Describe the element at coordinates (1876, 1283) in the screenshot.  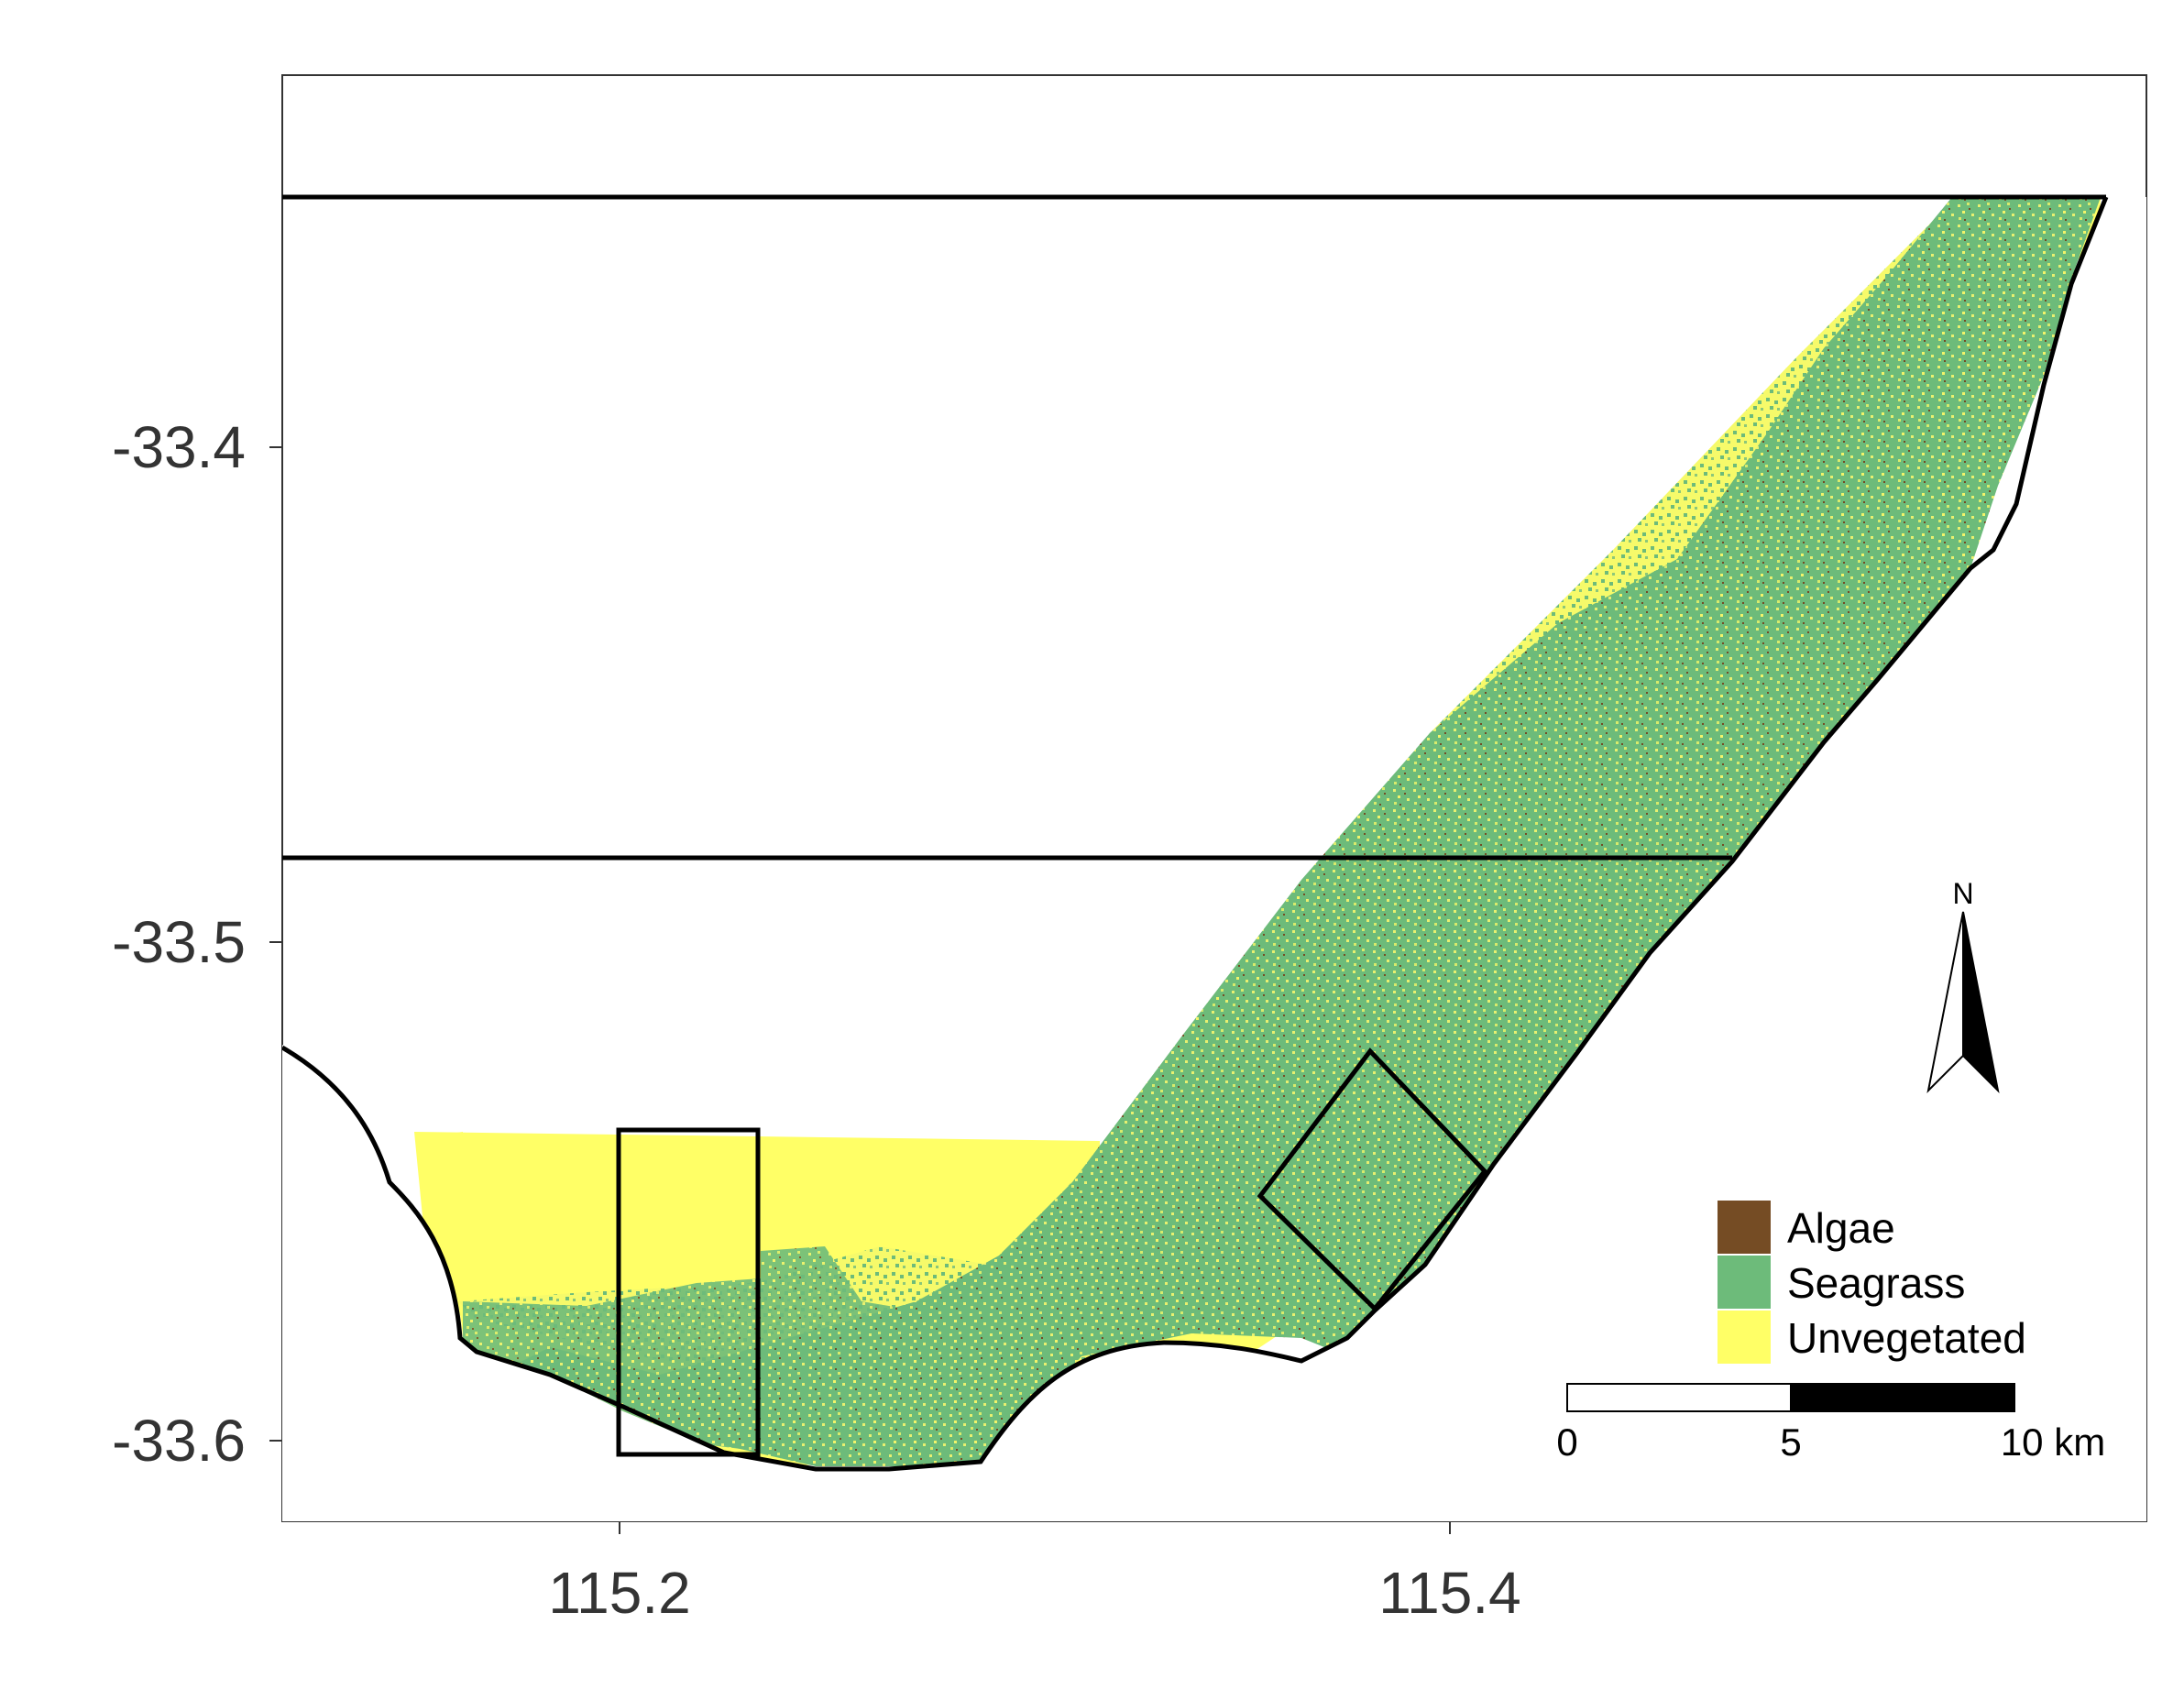
I see `legend-label: Seagrass` at that location.